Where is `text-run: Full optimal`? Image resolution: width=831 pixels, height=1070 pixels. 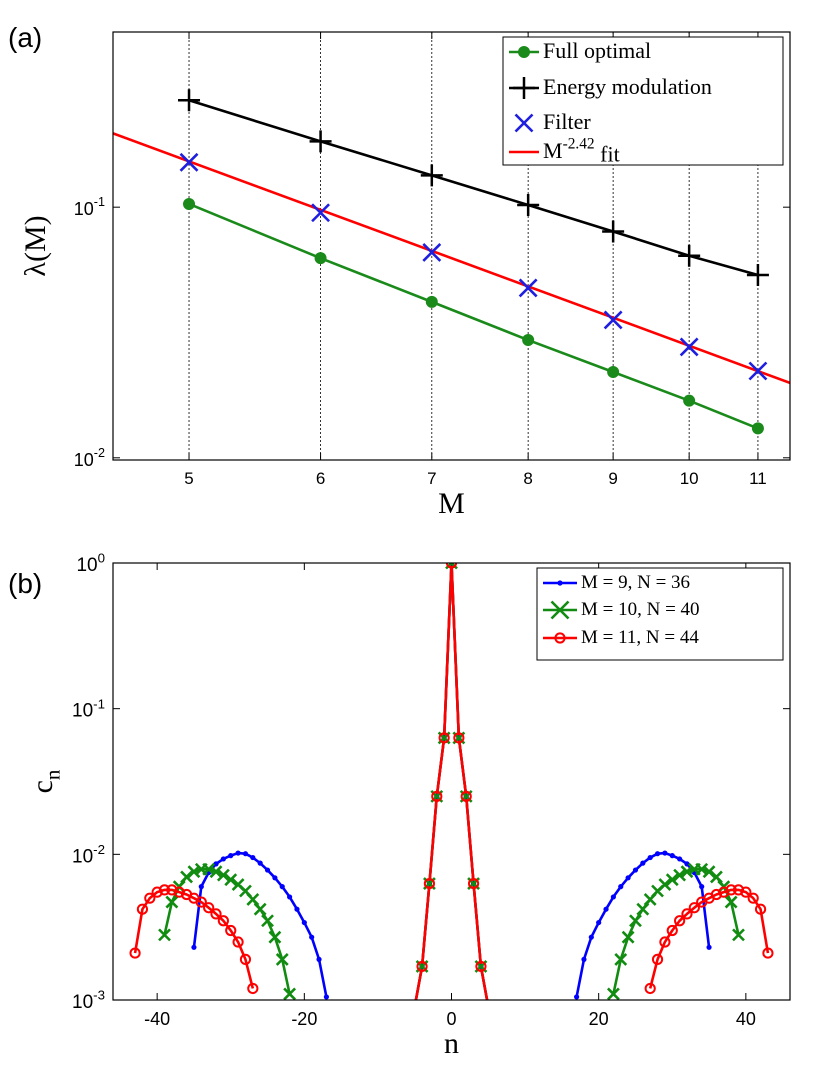 text-run: Full optimal is located at coordinates (597, 50).